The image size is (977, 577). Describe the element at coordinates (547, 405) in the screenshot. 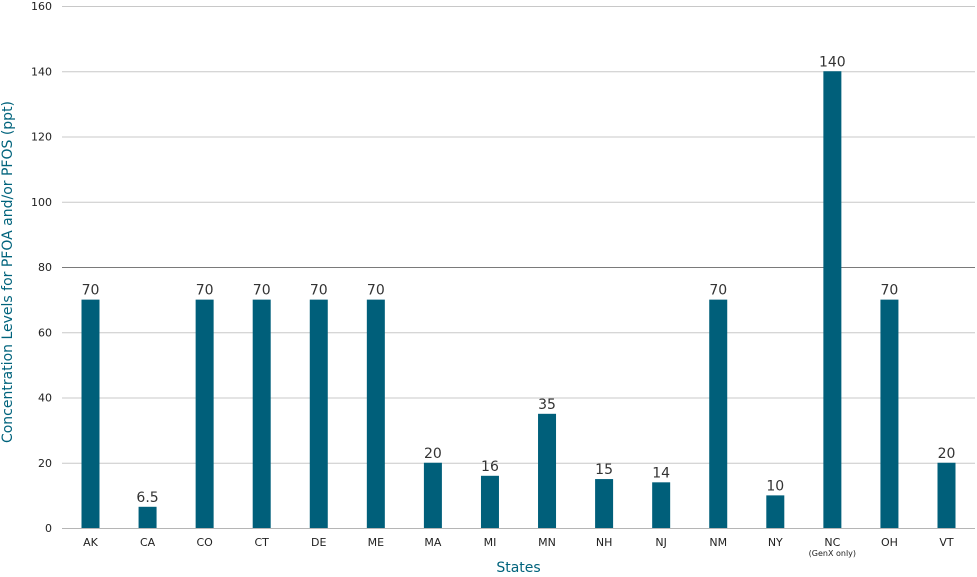

I see `data-label-mn: 35` at that location.